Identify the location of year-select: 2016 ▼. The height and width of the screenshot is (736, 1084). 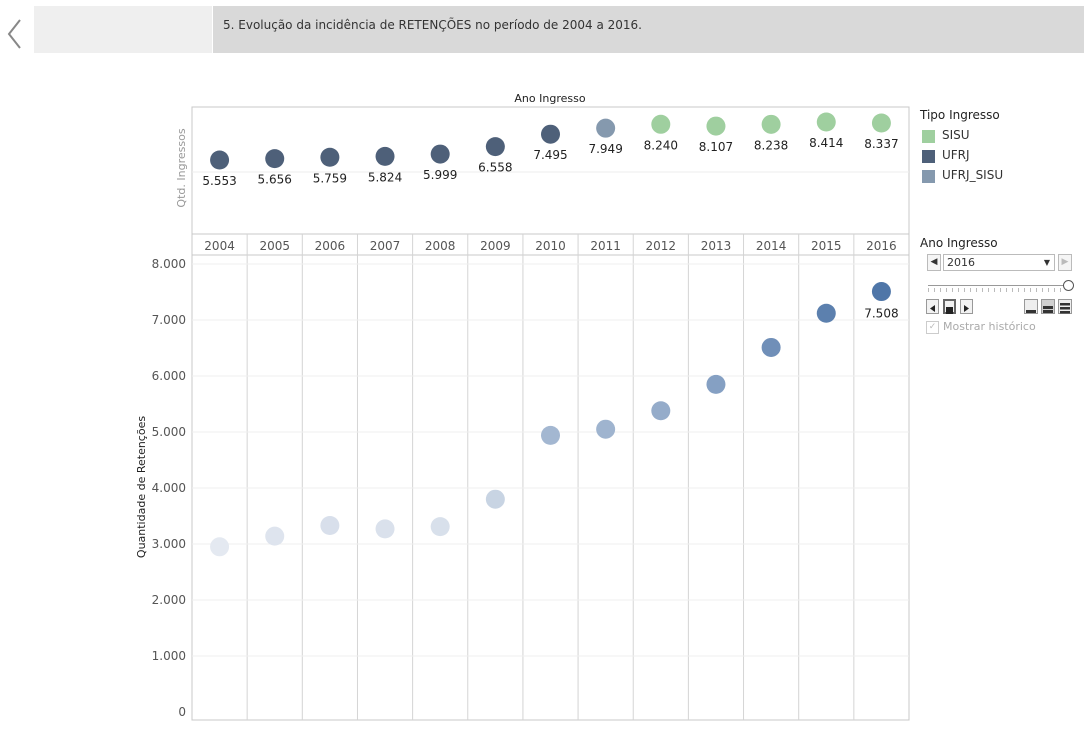
(999, 262).